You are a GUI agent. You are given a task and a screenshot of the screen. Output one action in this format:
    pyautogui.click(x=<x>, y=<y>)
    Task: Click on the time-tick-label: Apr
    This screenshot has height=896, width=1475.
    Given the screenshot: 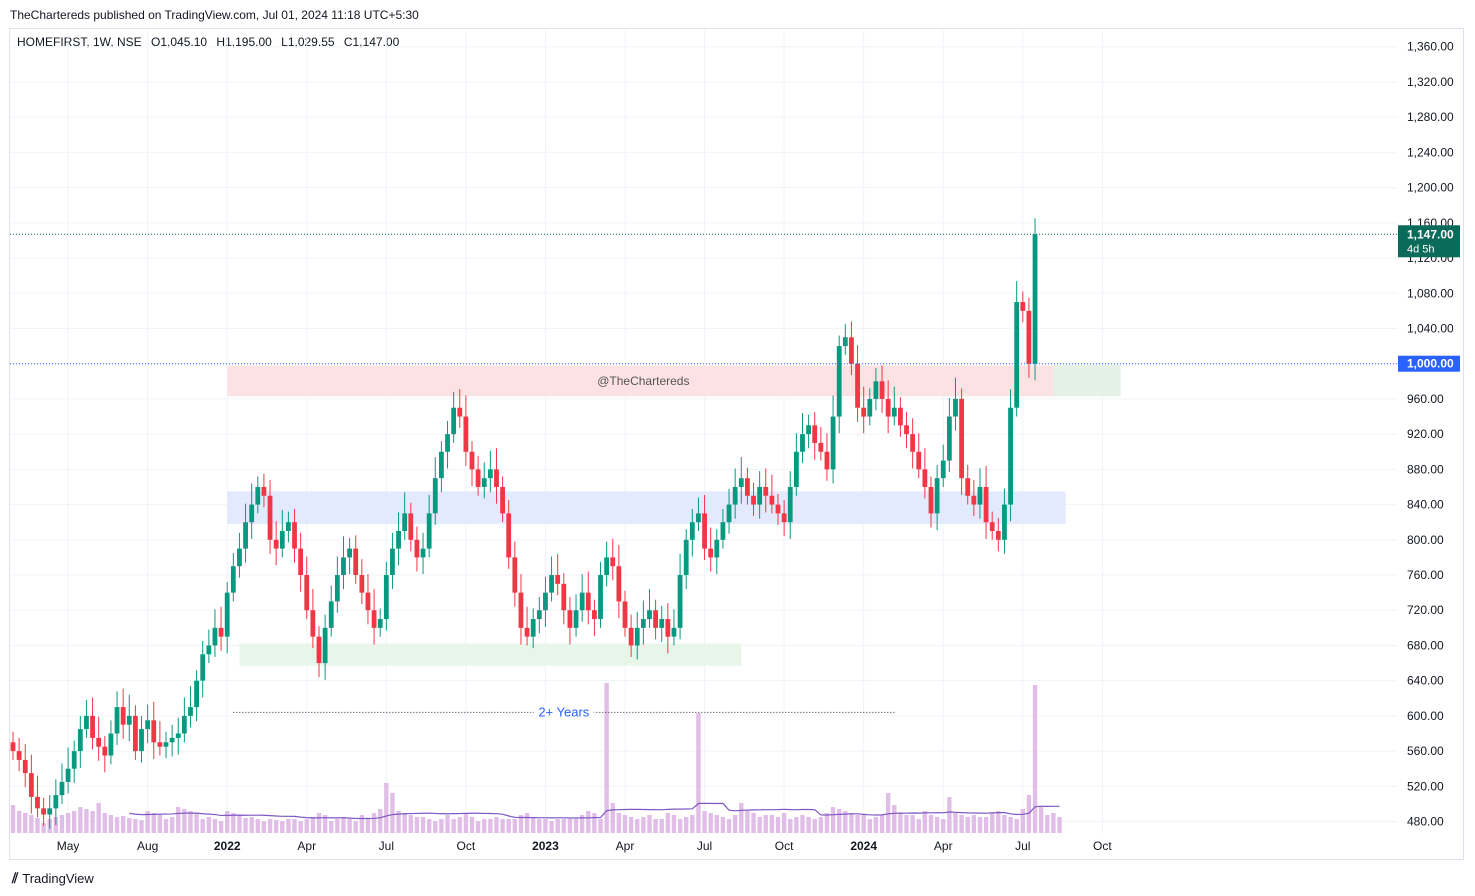 What is the action you would take?
    pyautogui.click(x=306, y=846)
    